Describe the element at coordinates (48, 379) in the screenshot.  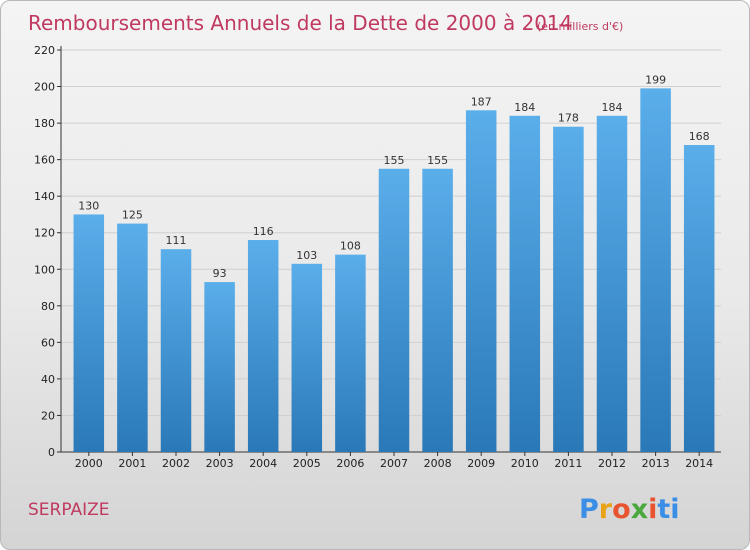
I see `y-tick-label: 40` at that location.